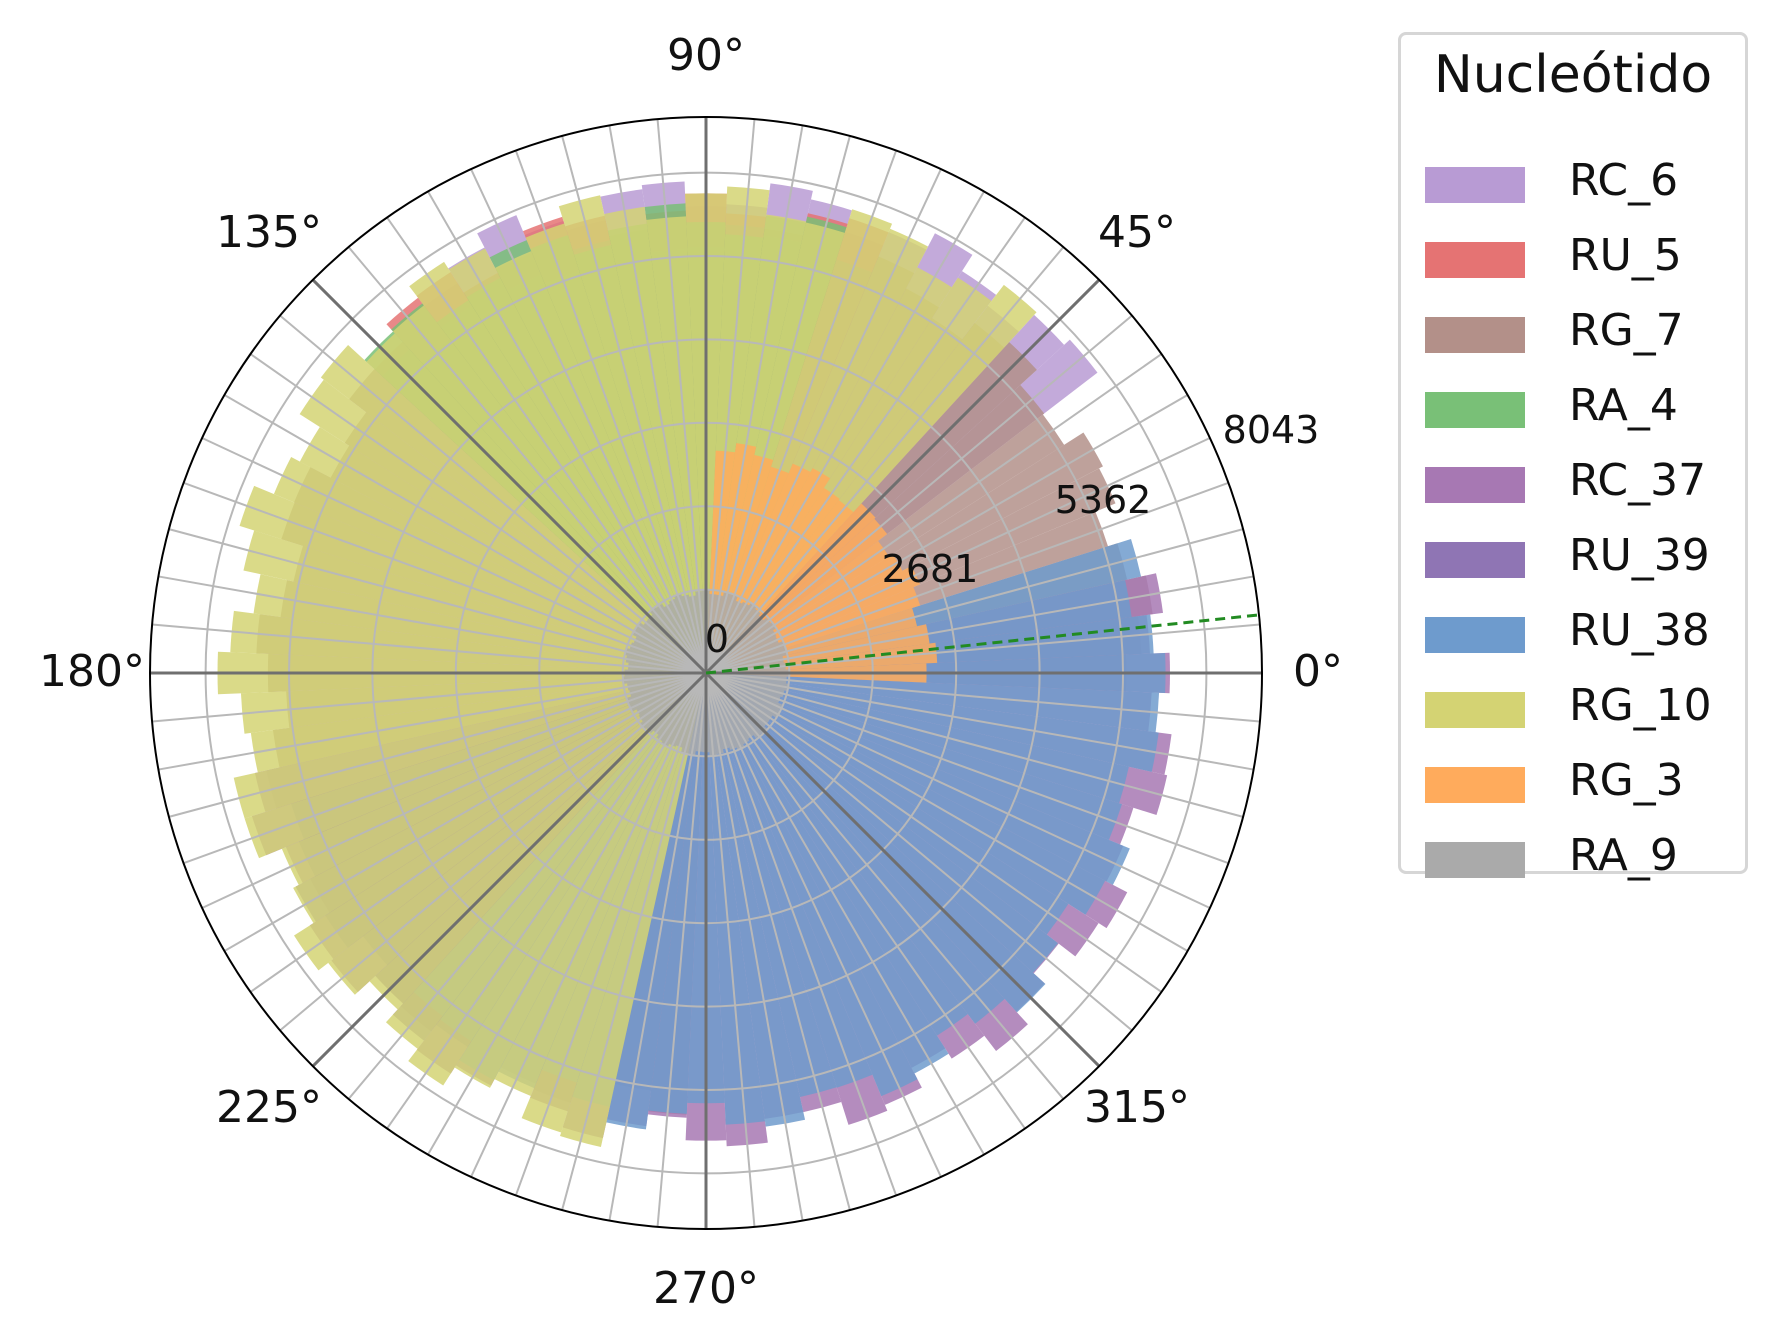 This screenshot has height=1337, width=1775. Describe the element at coordinates (1137, 232) in the screenshot. I see `angle-tick-label: 45°` at that location.